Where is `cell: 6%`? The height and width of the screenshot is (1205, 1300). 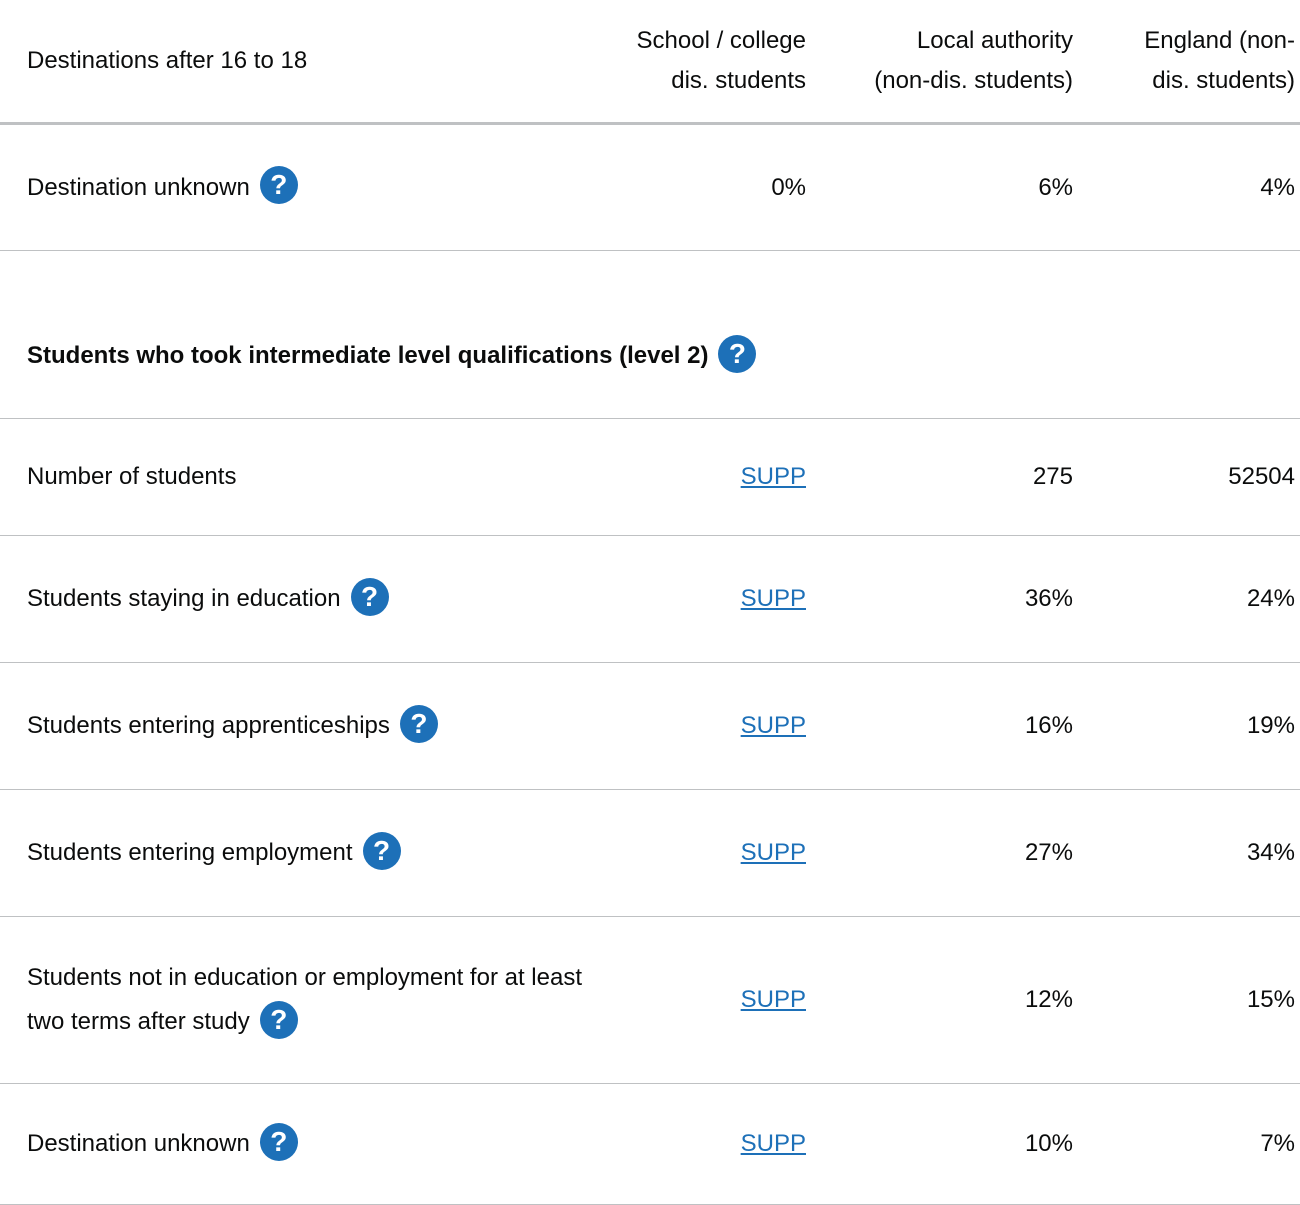 cell: 6% is located at coordinates (1055, 188).